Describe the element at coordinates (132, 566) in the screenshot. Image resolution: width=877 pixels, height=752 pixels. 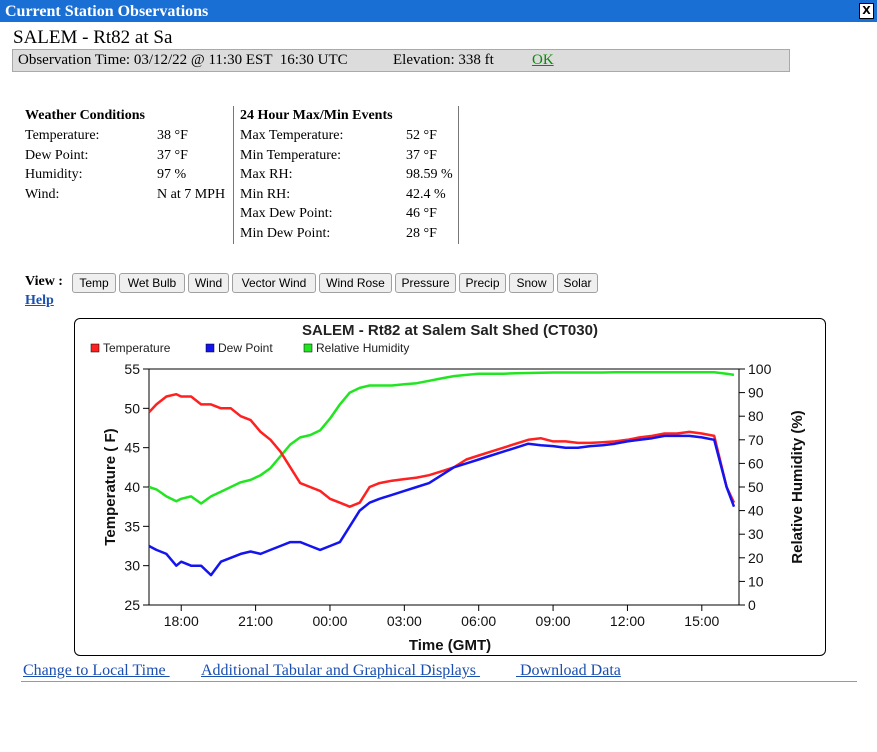
I see `y-tick-label: 30` at that location.